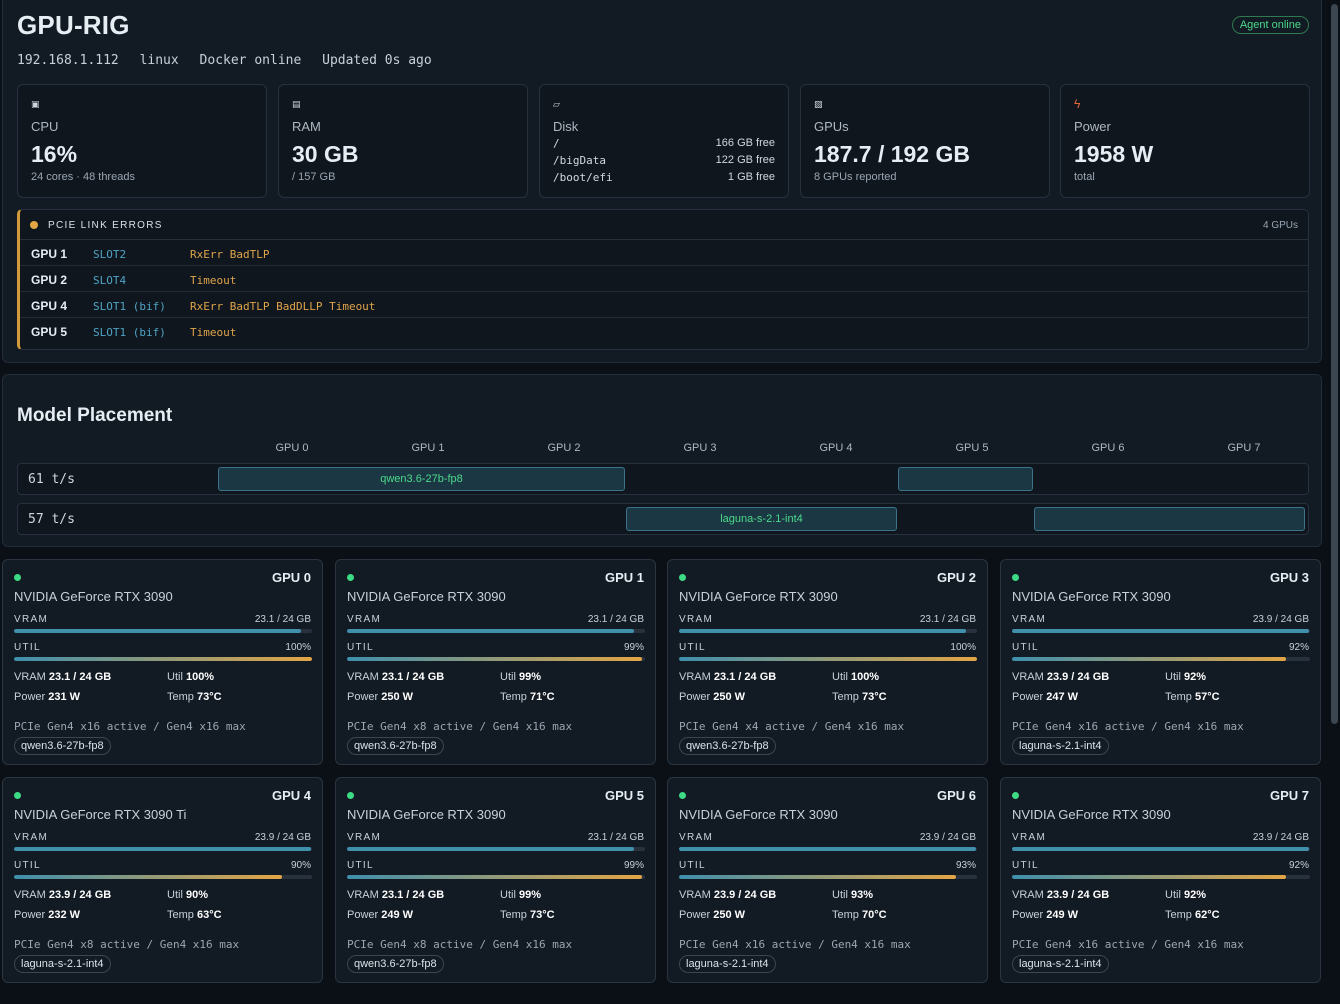 This screenshot has width=1340, height=1004. I want to click on gpus-stat-card: ▧ GPUs 187.7 / 192 GB 8 GPUs reported, so click(925, 141).